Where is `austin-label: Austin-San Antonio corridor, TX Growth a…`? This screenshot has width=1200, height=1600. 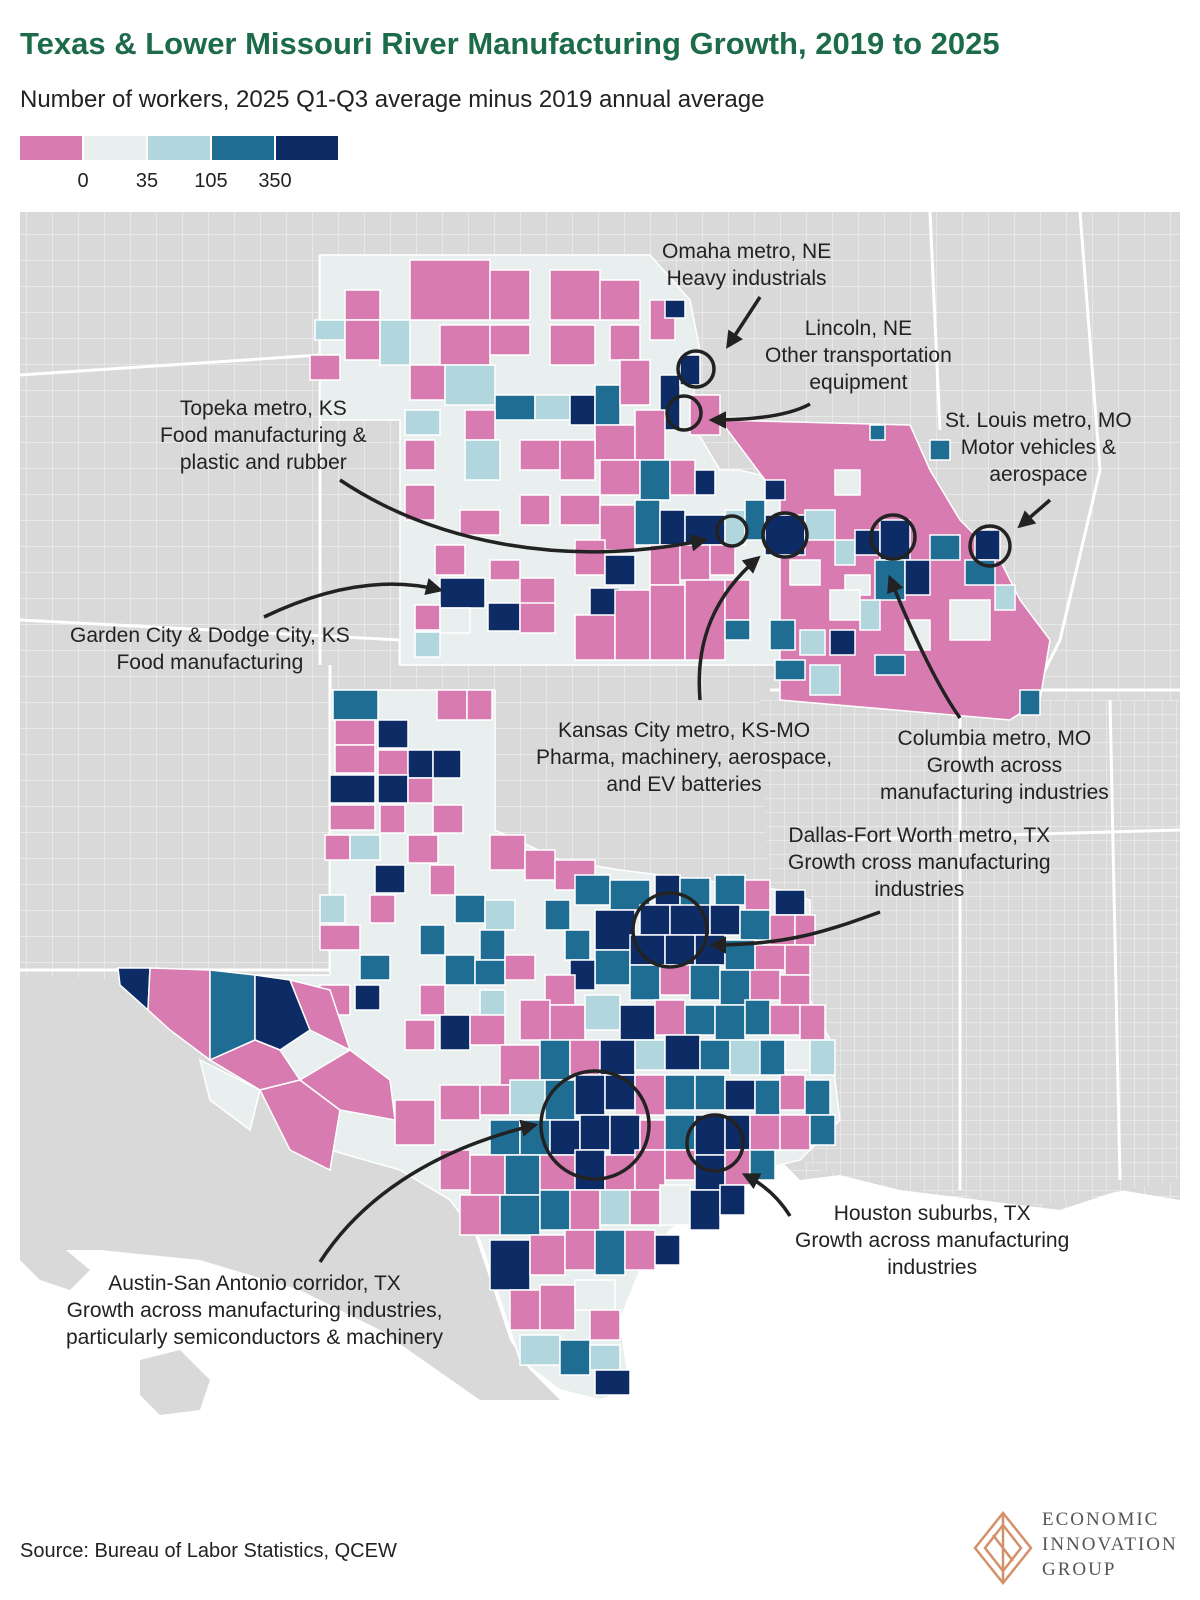 austin-label: Austin-San Antonio corridor, TX Growth a… is located at coordinates (254, 1310).